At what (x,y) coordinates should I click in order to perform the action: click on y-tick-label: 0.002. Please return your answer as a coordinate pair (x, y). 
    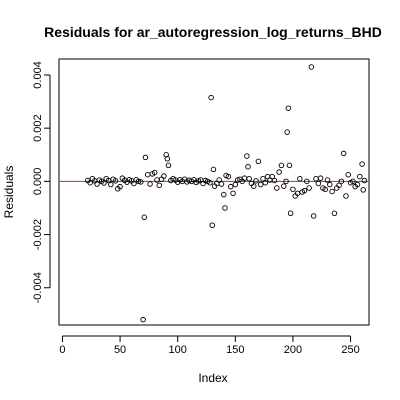
    Looking at the image, I should click on (38, 128).